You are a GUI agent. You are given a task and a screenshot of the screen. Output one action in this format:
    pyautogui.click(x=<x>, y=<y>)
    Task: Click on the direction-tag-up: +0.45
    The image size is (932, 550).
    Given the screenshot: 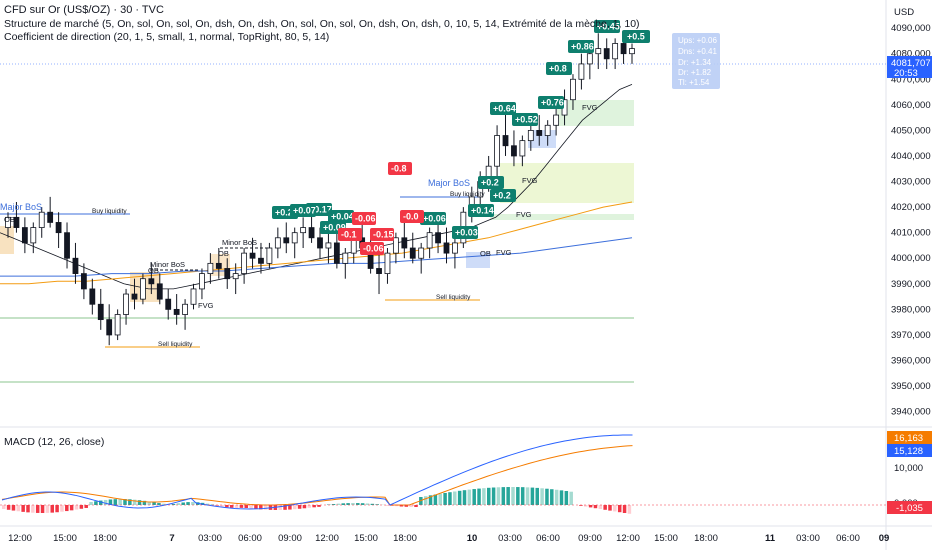 What is the action you would take?
    pyautogui.click(x=607, y=26)
    